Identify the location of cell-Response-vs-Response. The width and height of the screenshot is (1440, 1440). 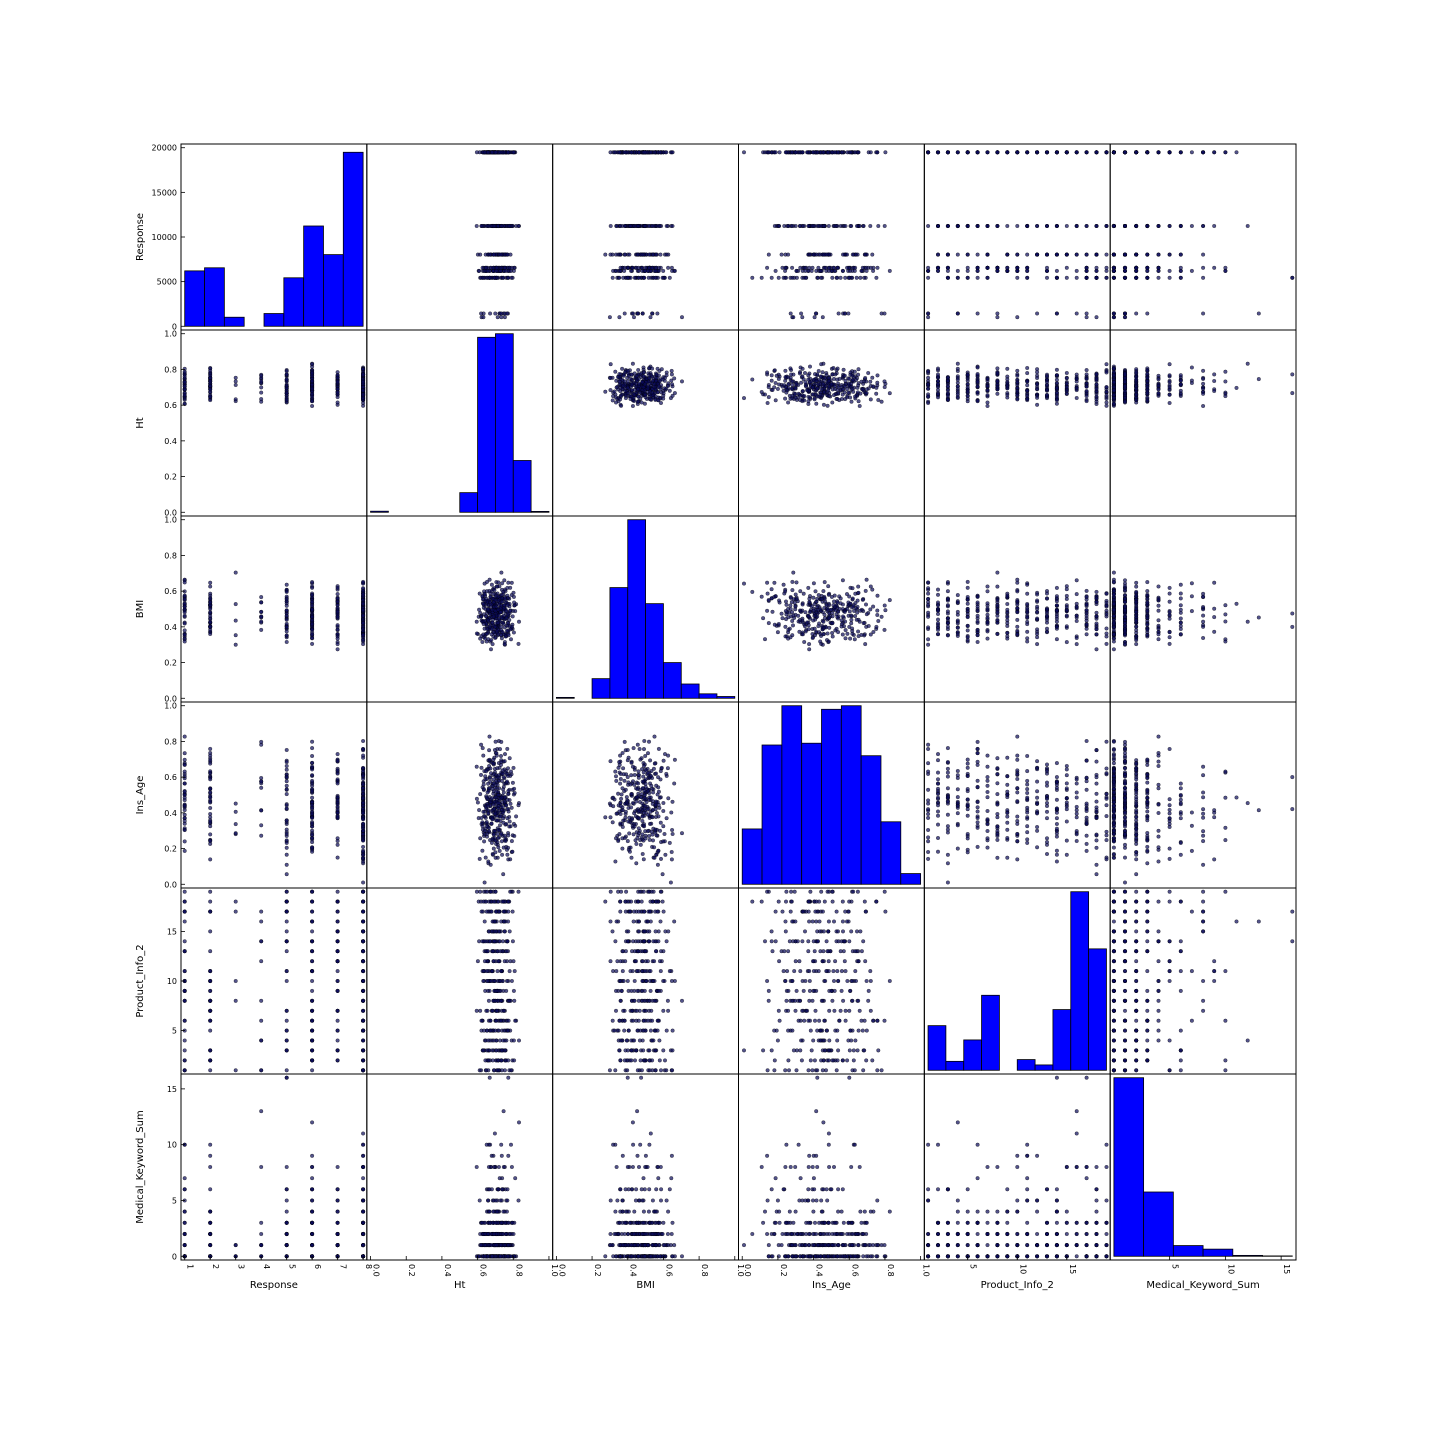
(274, 237).